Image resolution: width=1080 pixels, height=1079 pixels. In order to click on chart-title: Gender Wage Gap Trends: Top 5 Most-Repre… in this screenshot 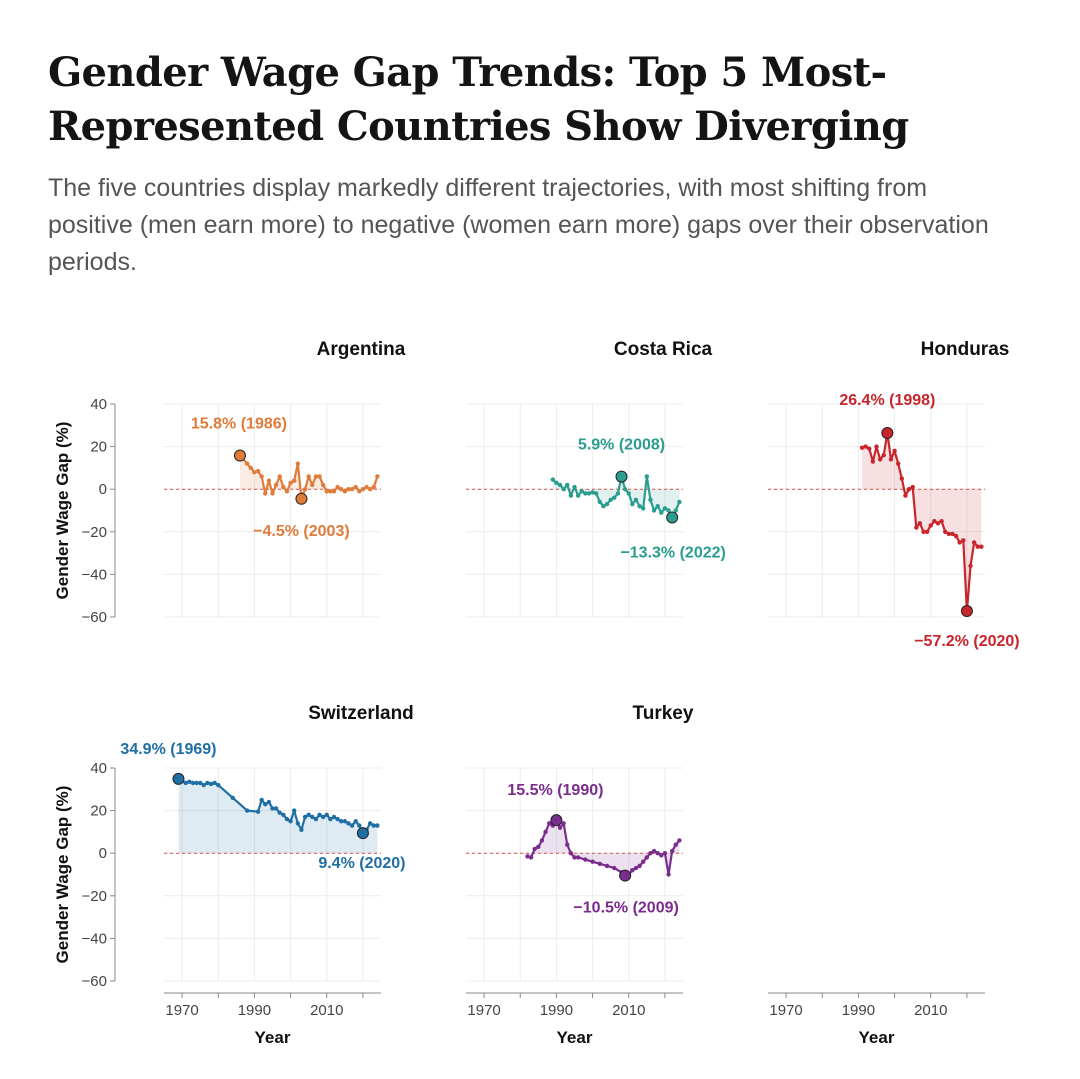, I will do `click(478, 99)`.